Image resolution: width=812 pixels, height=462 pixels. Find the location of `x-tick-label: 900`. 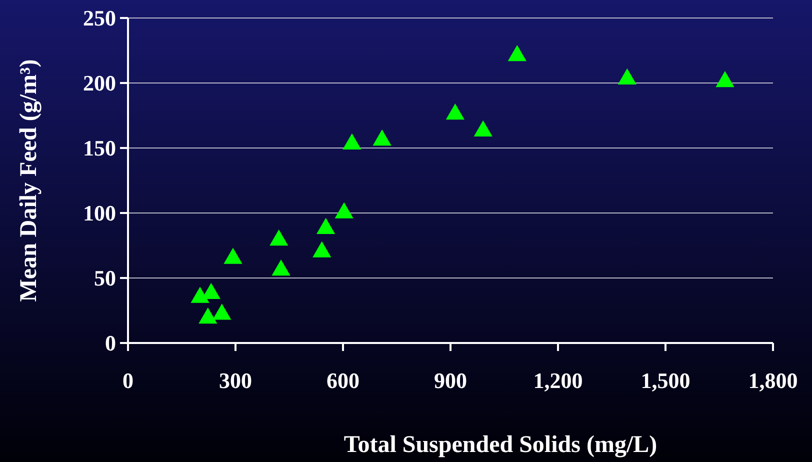

x-tick-label: 900 is located at coordinates (450, 380).